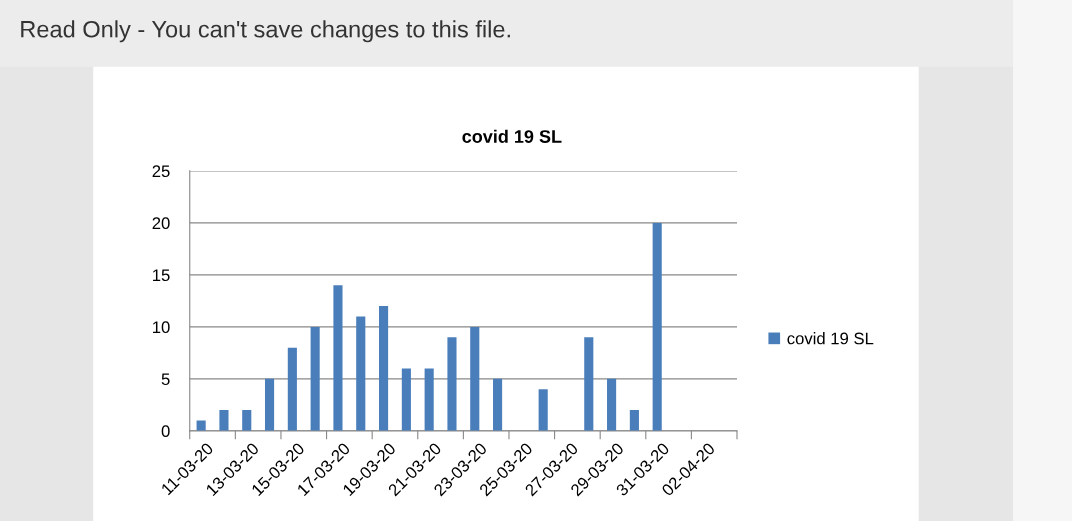 This screenshot has width=1072, height=521. What do you see at coordinates (161, 171) in the screenshot?
I see `y-tick-label: 25` at bounding box center [161, 171].